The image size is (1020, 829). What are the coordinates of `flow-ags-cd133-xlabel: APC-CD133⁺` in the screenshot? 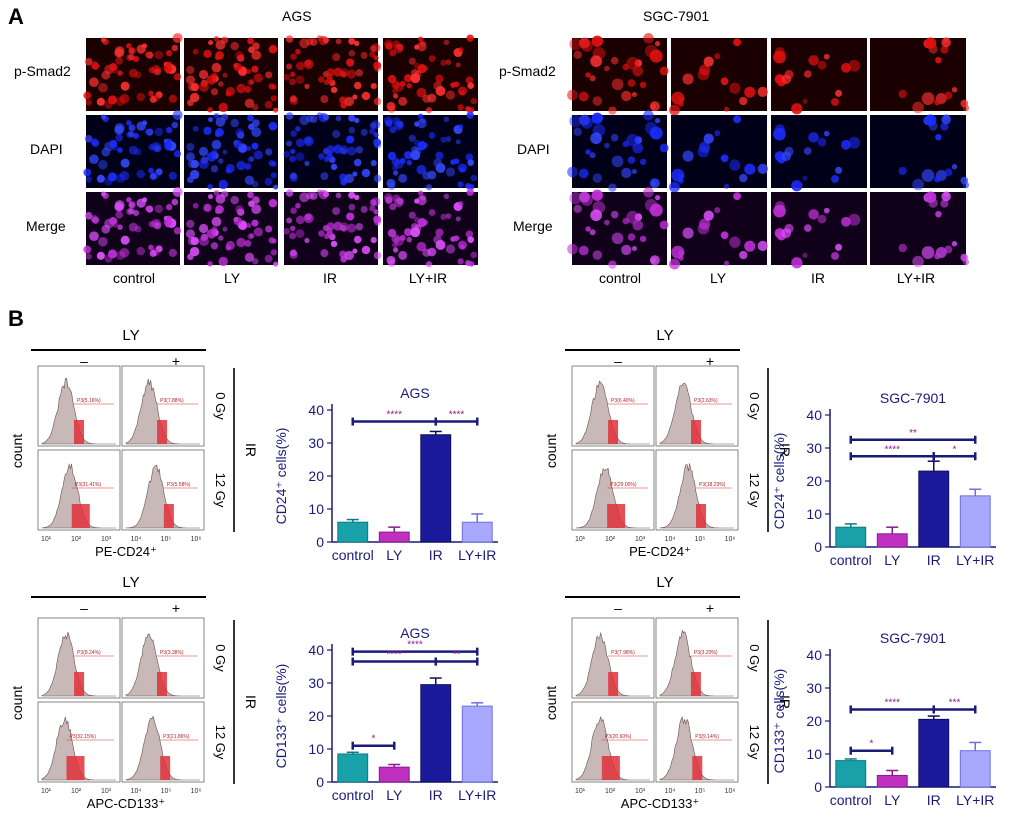 It's located at (126, 803).